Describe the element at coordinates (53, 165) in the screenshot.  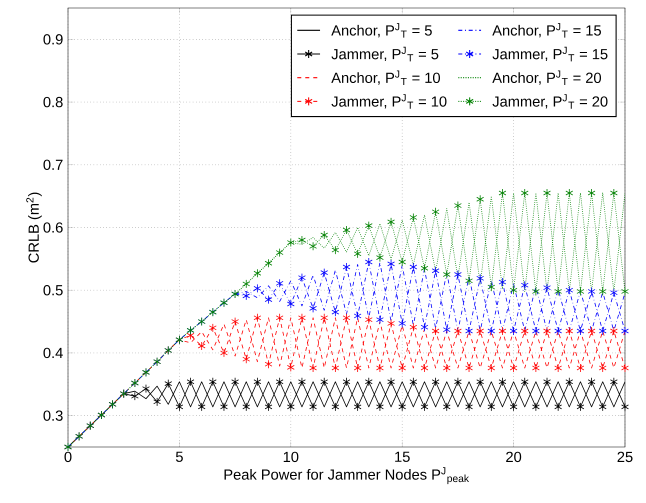
I see `y-tick-label: 0.7` at that location.